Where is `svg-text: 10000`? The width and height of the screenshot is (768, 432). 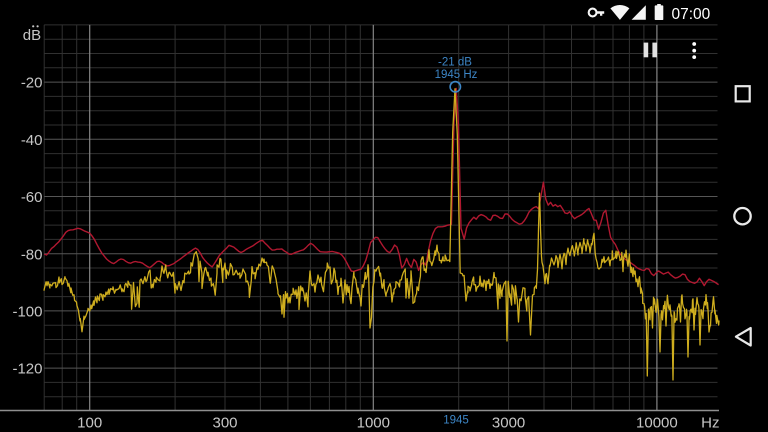
svg-text: 10000 is located at coordinates (657, 422).